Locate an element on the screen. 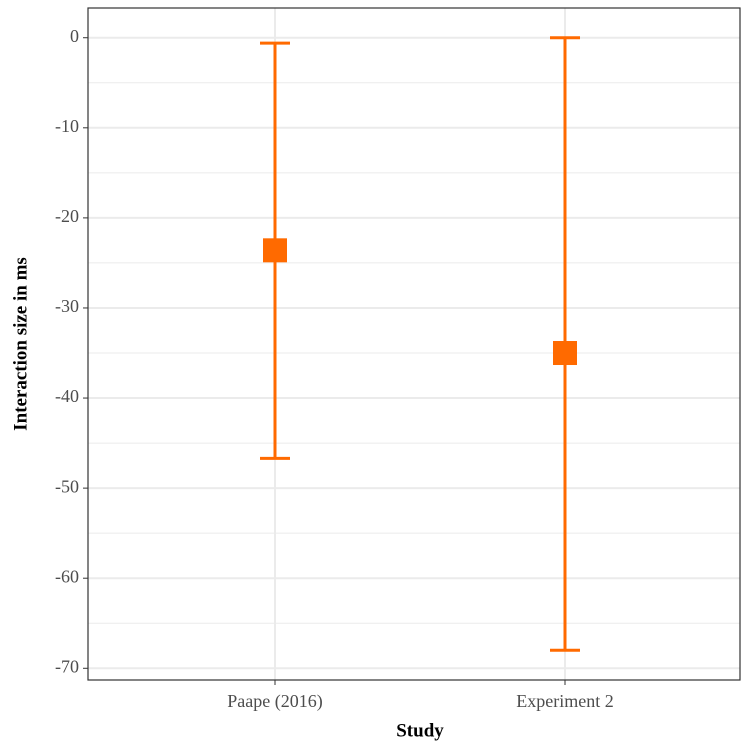 Image resolution: width=742 pixels, height=744 pixels. y-tick-label: -20 is located at coordinates (67, 216).